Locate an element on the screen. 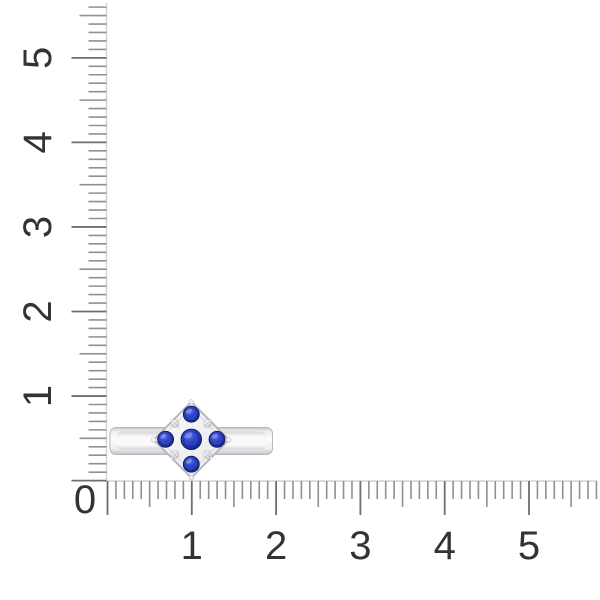 The image size is (600, 600). vertical-ruler-label: 1 is located at coordinates (38, 396).